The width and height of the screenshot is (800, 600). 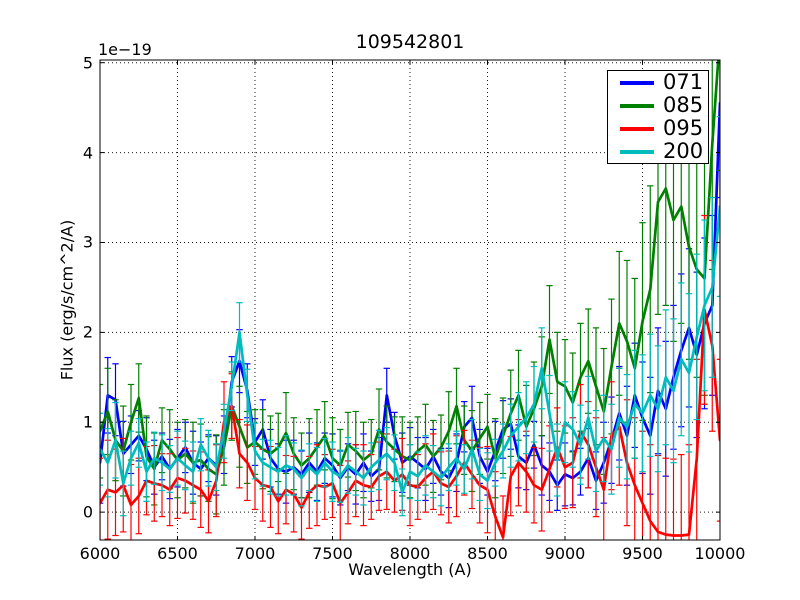 What do you see at coordinates (87, 63) in the screenshot?
I see `y-tick-label: 5` at bounding box center [87, 63].